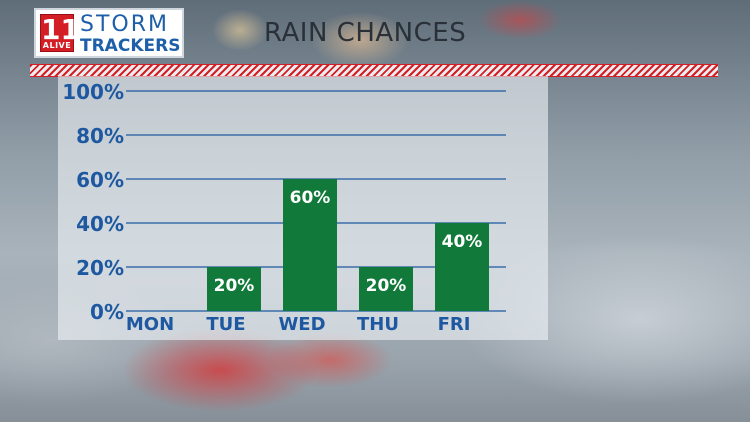  What do you see at coordinates (130, 46) in the screenshot?
I see `logo-trackers-text: TRACKERS` at bounding box center [130, 46].